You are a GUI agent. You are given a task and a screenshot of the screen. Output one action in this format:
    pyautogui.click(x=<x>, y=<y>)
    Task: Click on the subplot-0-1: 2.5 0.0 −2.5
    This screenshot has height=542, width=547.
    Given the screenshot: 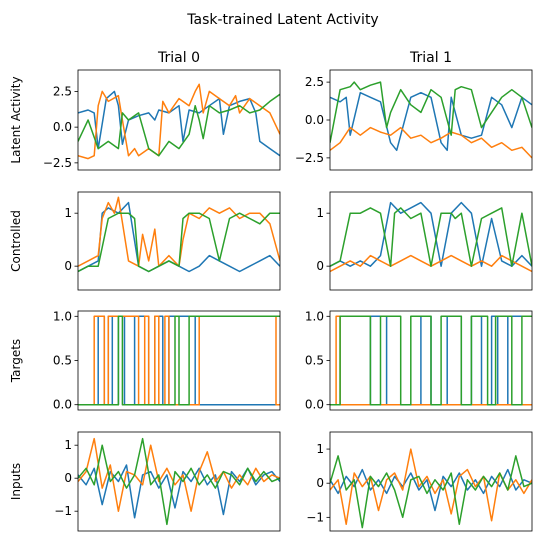 What is the action you would take?
    pyautogui.click(x=414, y=120)
    